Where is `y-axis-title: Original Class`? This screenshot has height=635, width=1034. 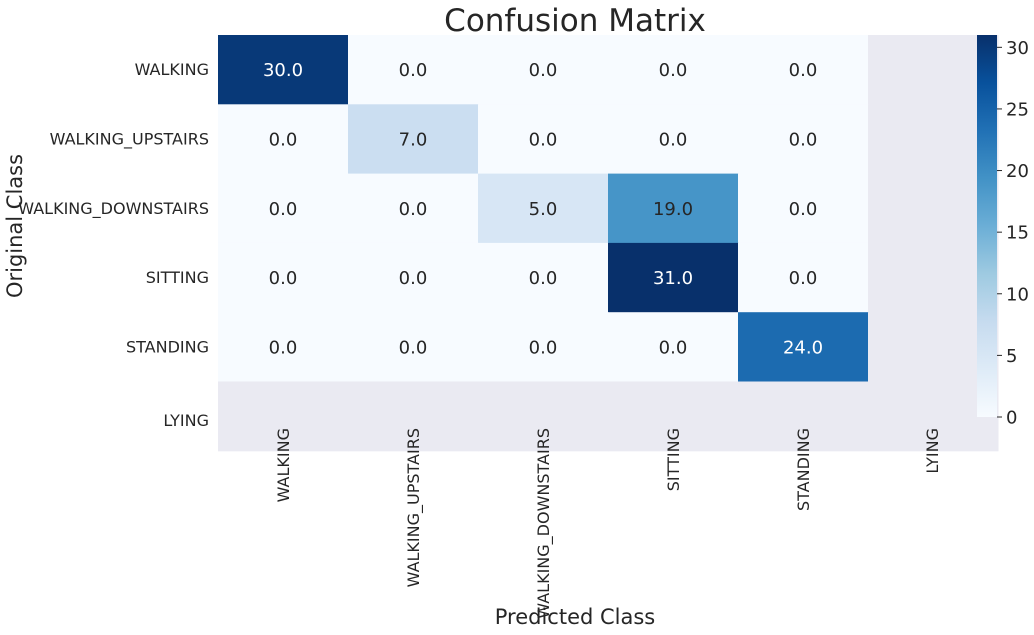
y-axis-title: Original Class is located at coordinates (15, 226).